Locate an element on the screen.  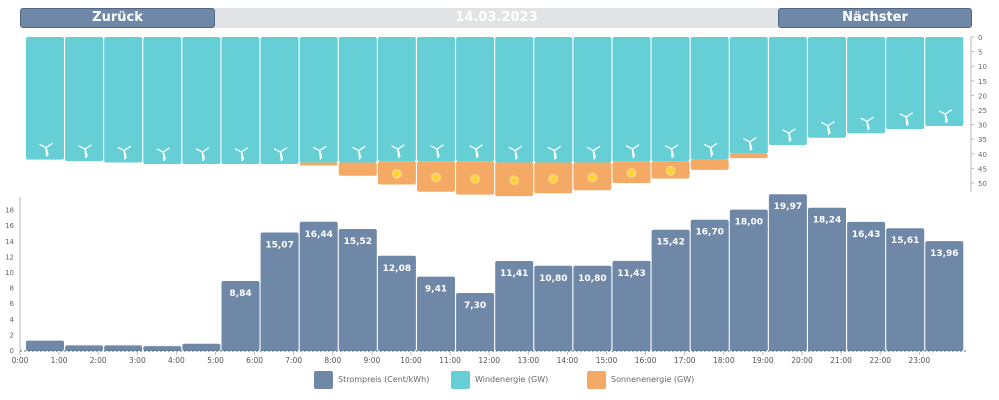
price-x-tick-label: 23:00 is located at coordinates (919, 360).